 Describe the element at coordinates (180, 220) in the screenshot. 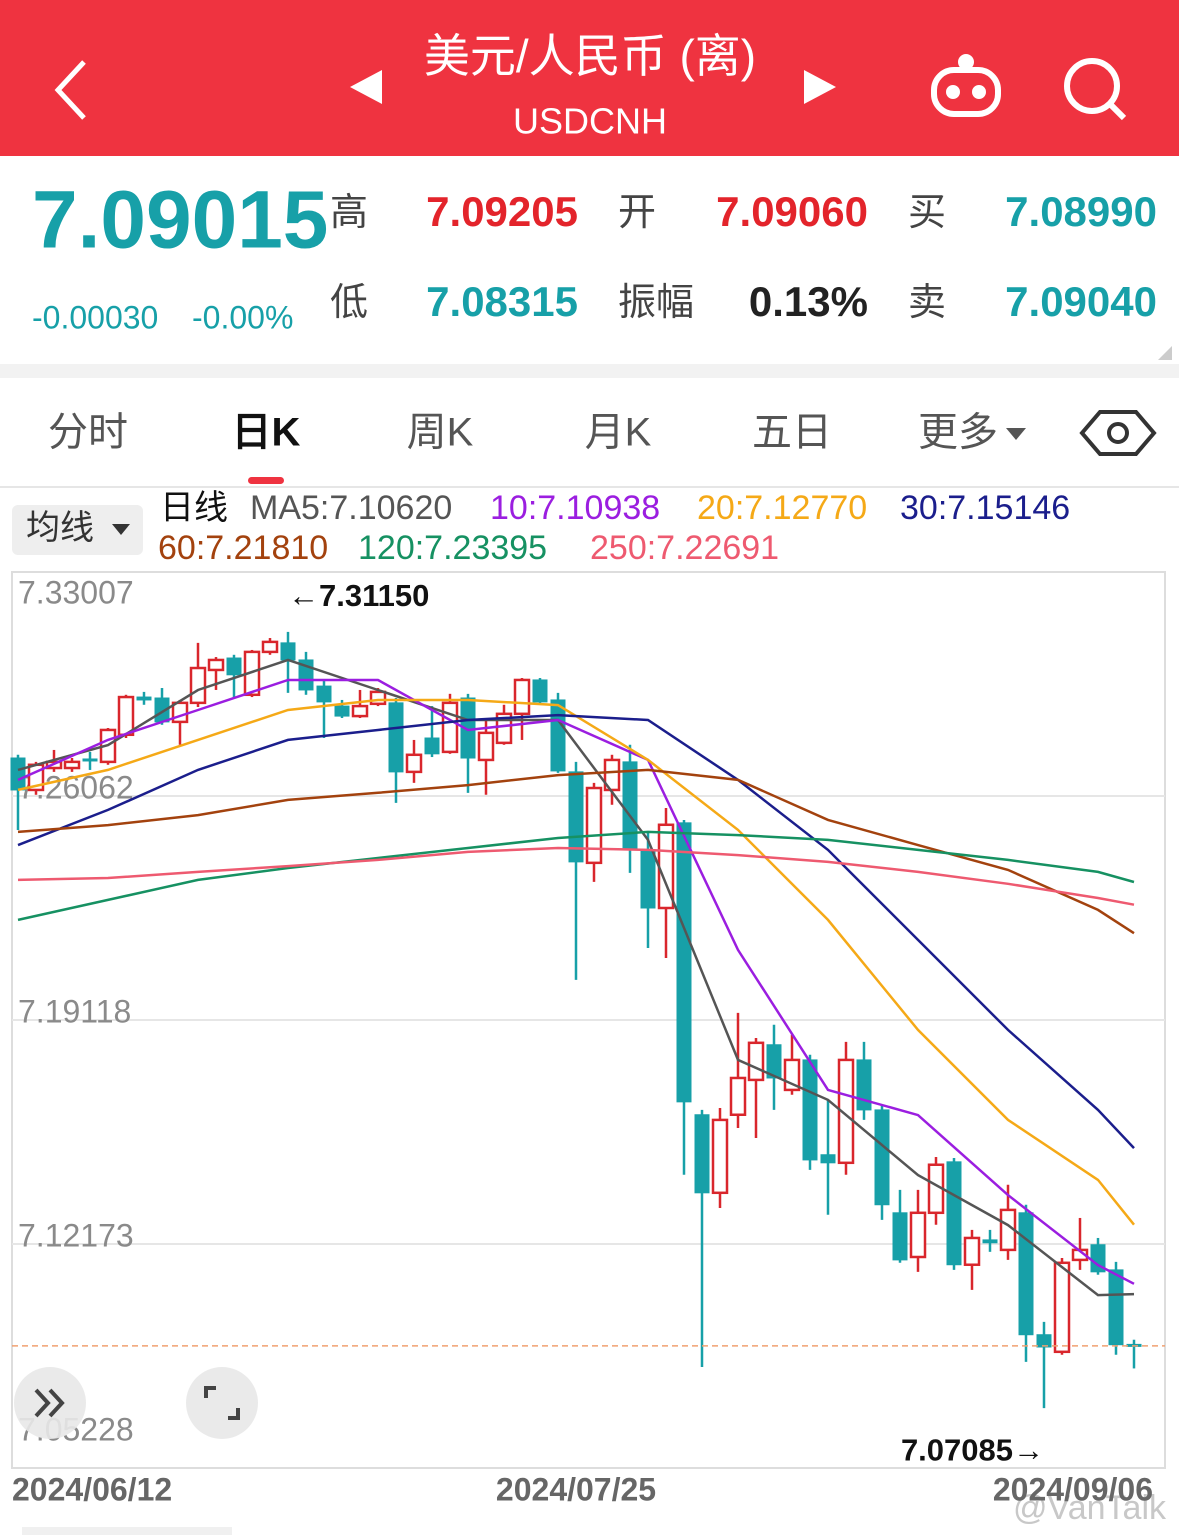

I see `last-price: 7.09015` at that location.